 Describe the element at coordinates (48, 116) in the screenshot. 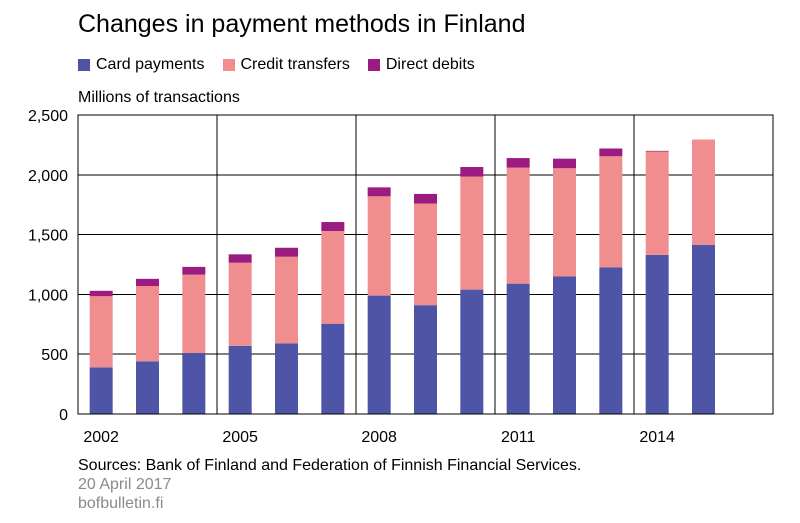

I see `y-tick-label: 2,500` at that location.